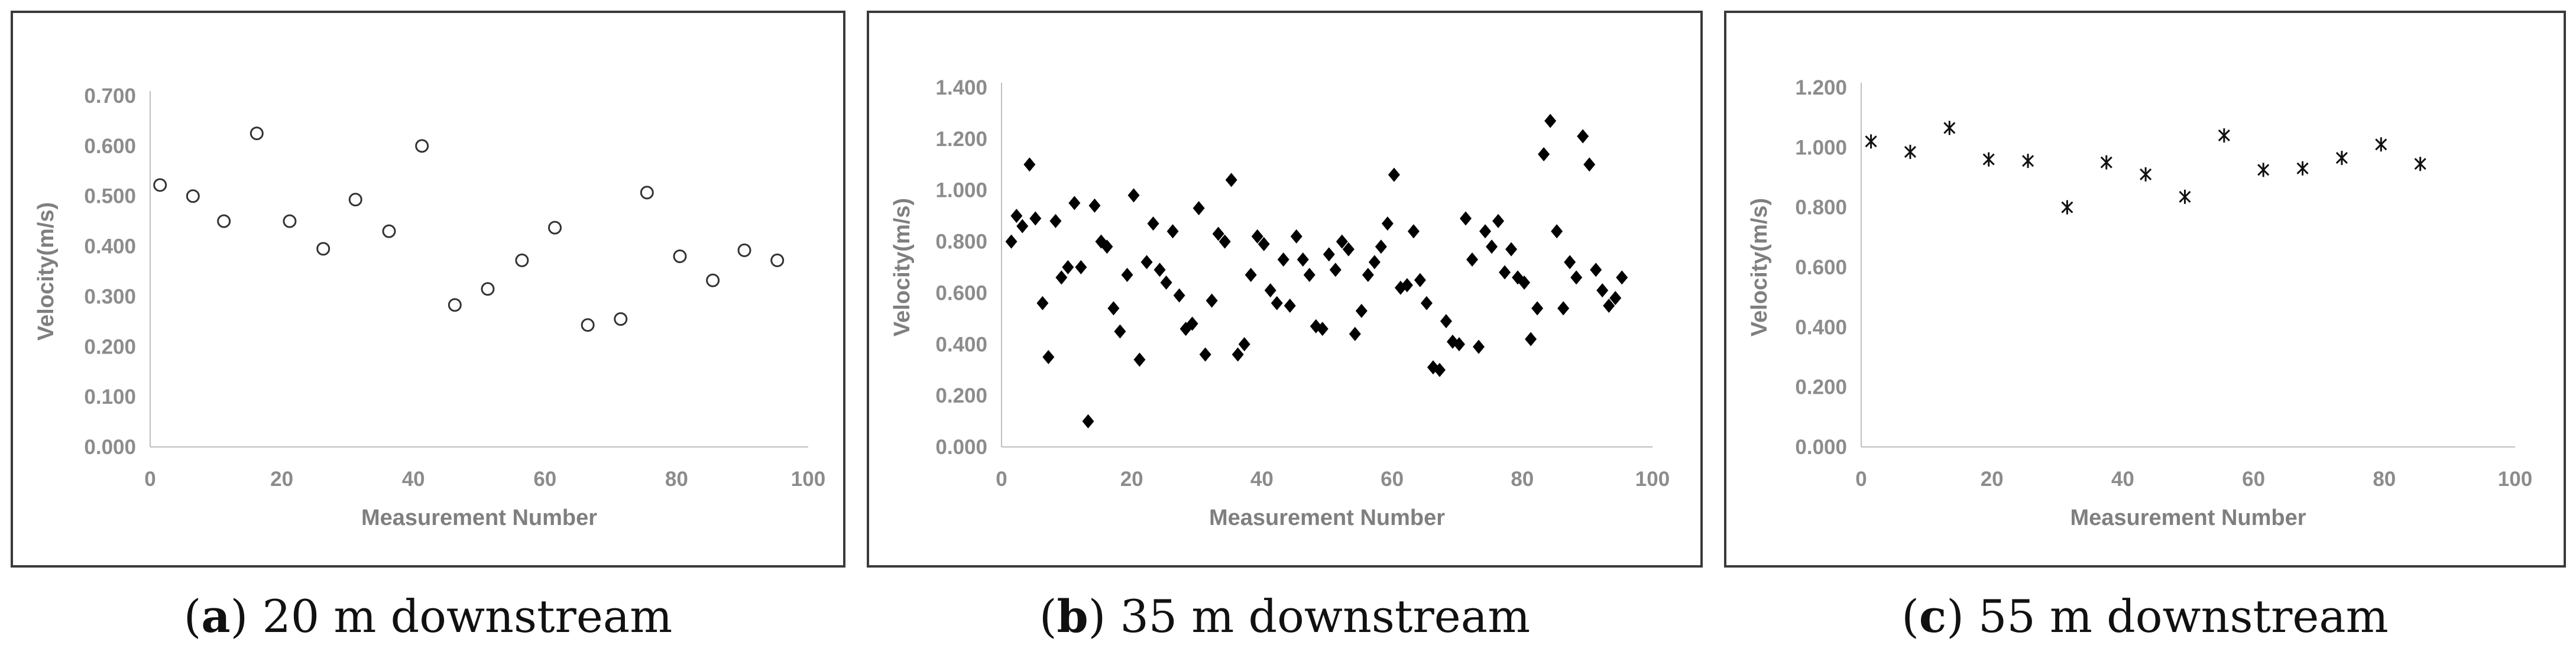 This screenshot has height=658, width=2576. Describe the element at coordinates (110, 196) in the screenshot. I see `y-tick-label: 0.500` at that location.